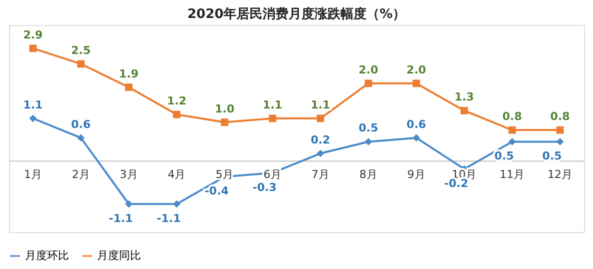 The image size is (593, 269). I want to click on x-tick-label: 9月, so click(416, 175).